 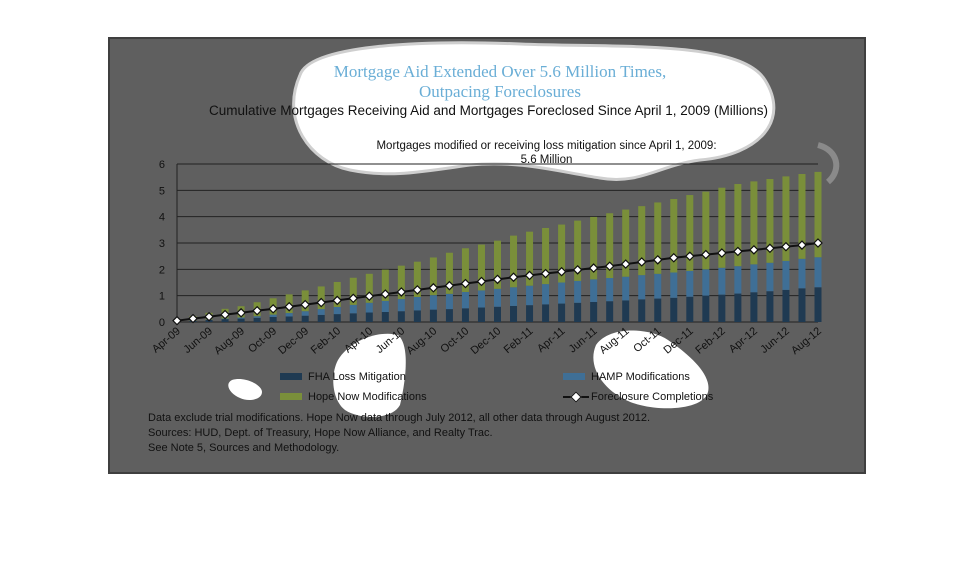 I want to click on y-axis-ticks: 0 1 2 3 4 5 6, so click(x=162, y=244).